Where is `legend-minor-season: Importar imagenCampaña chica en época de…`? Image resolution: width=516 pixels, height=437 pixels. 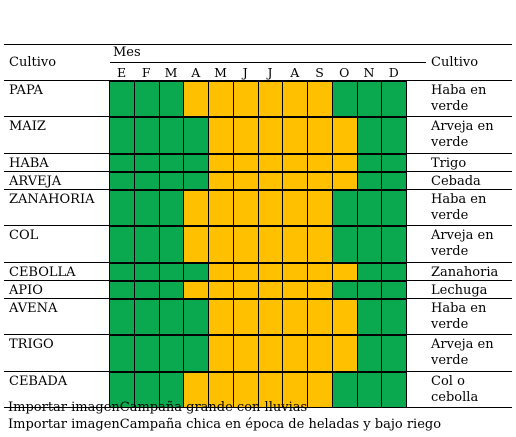
legend-minor-season: Importar imagenCampaña chica en época de… is located at coordinates (225, 424).